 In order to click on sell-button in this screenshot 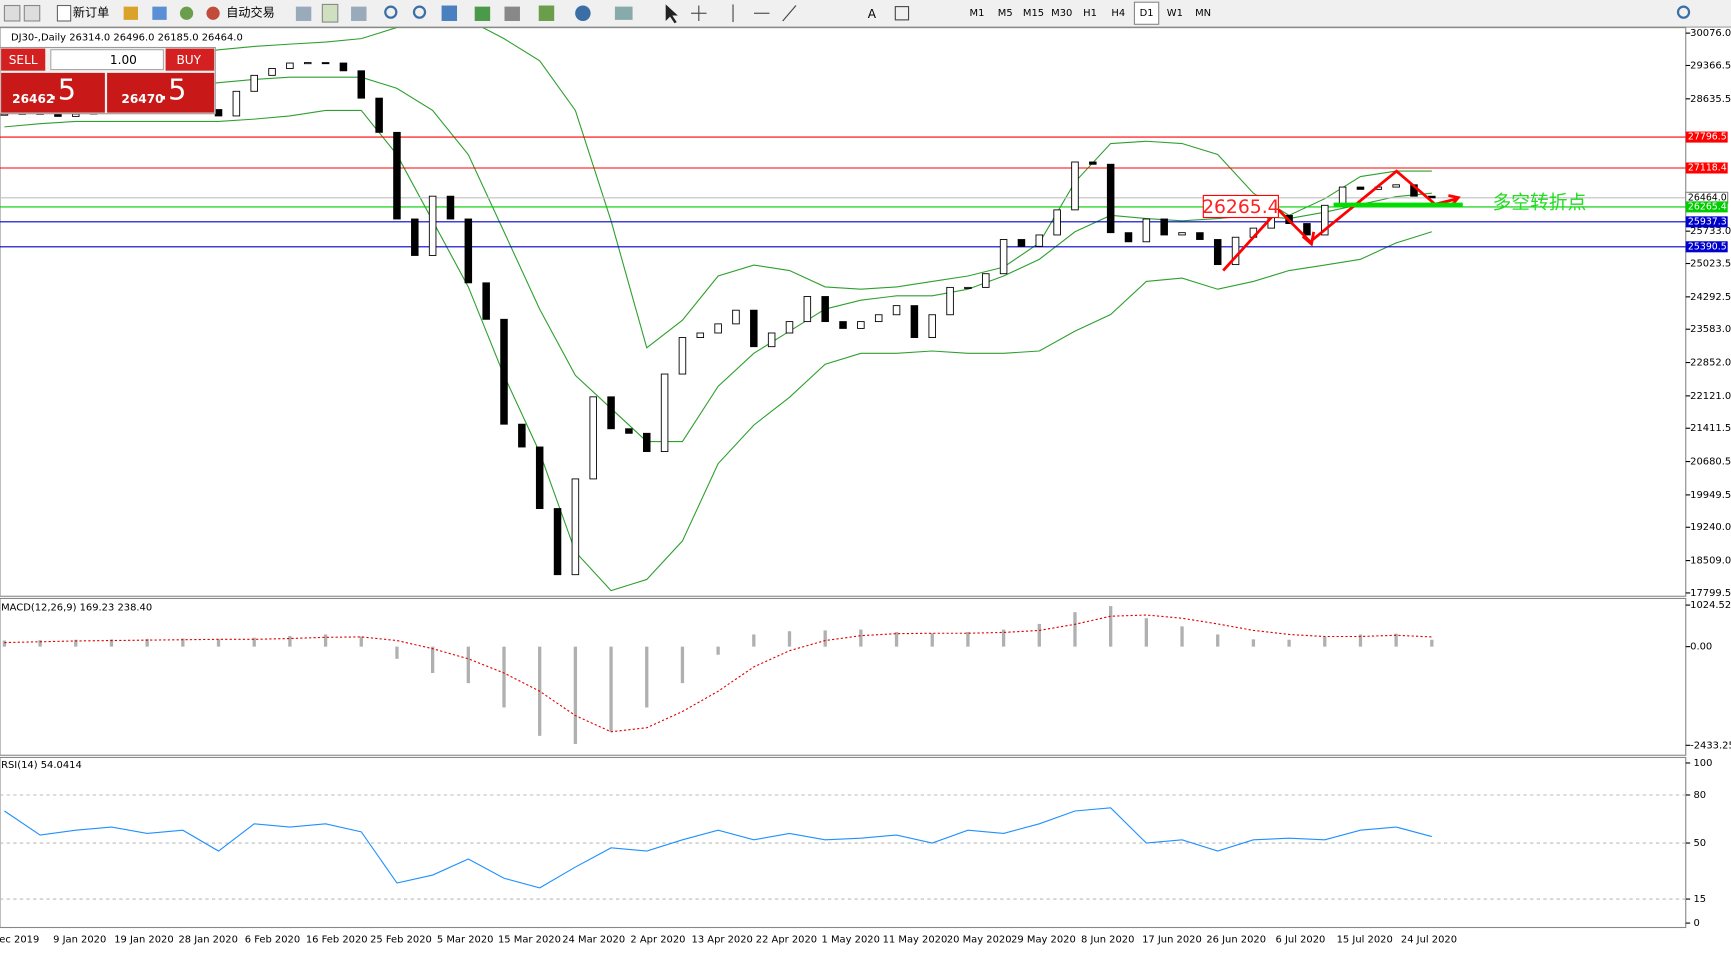, I will do `click(23, 59)`.